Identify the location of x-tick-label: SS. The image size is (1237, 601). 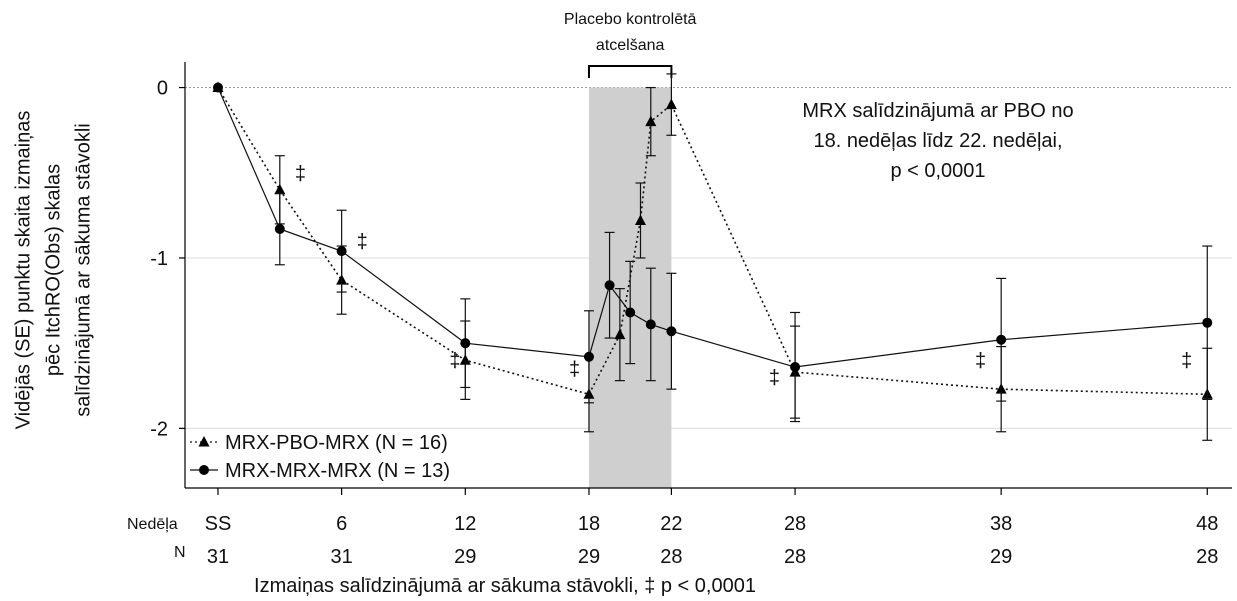
(218, 524).